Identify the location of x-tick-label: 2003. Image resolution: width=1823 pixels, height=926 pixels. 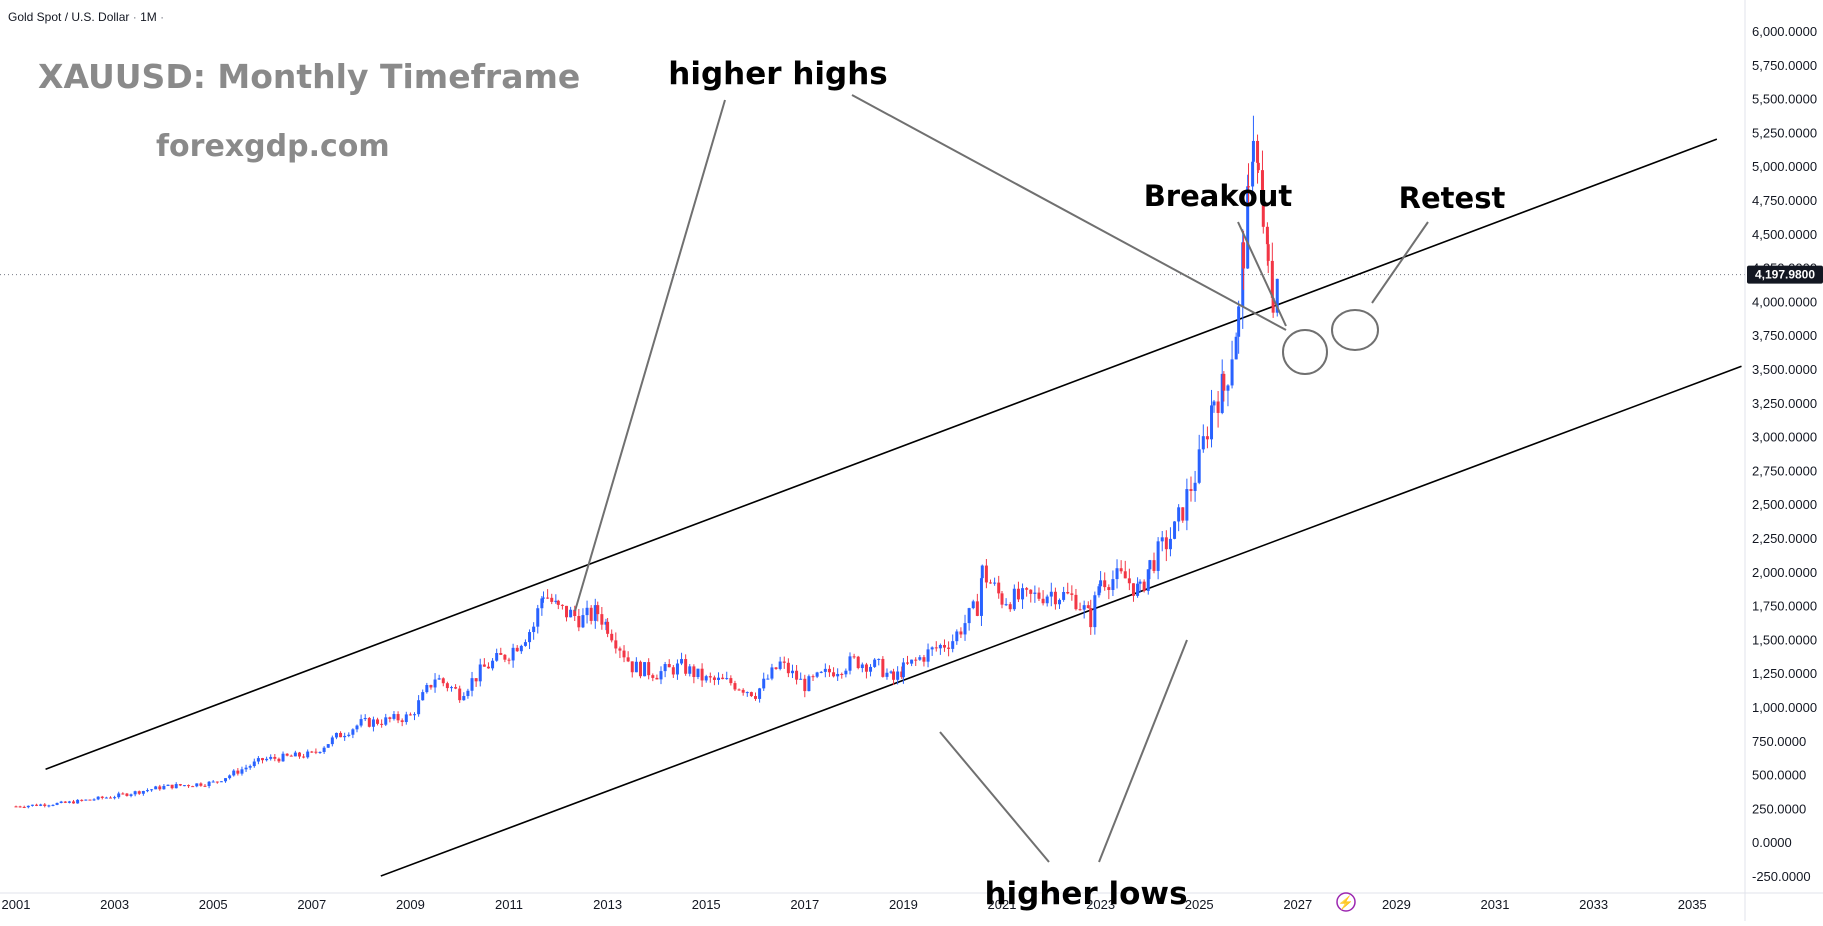
(114, 904).